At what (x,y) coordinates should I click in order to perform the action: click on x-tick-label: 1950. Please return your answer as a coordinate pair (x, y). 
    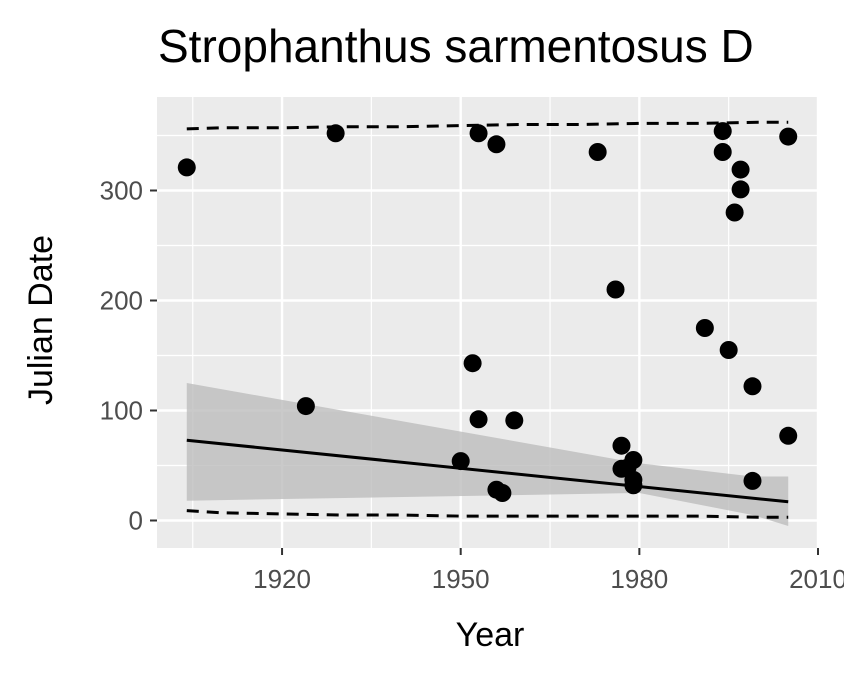
    Looking at the image, I should click on (461, 579).